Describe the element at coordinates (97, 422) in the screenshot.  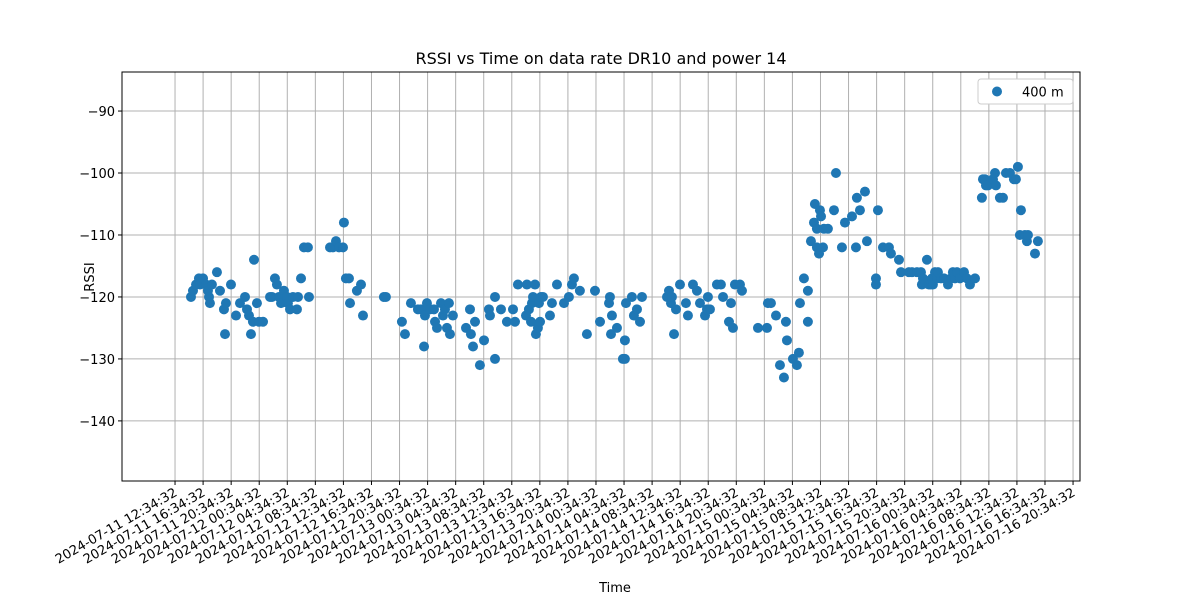
I see `y-tick-label: −140` at that location.